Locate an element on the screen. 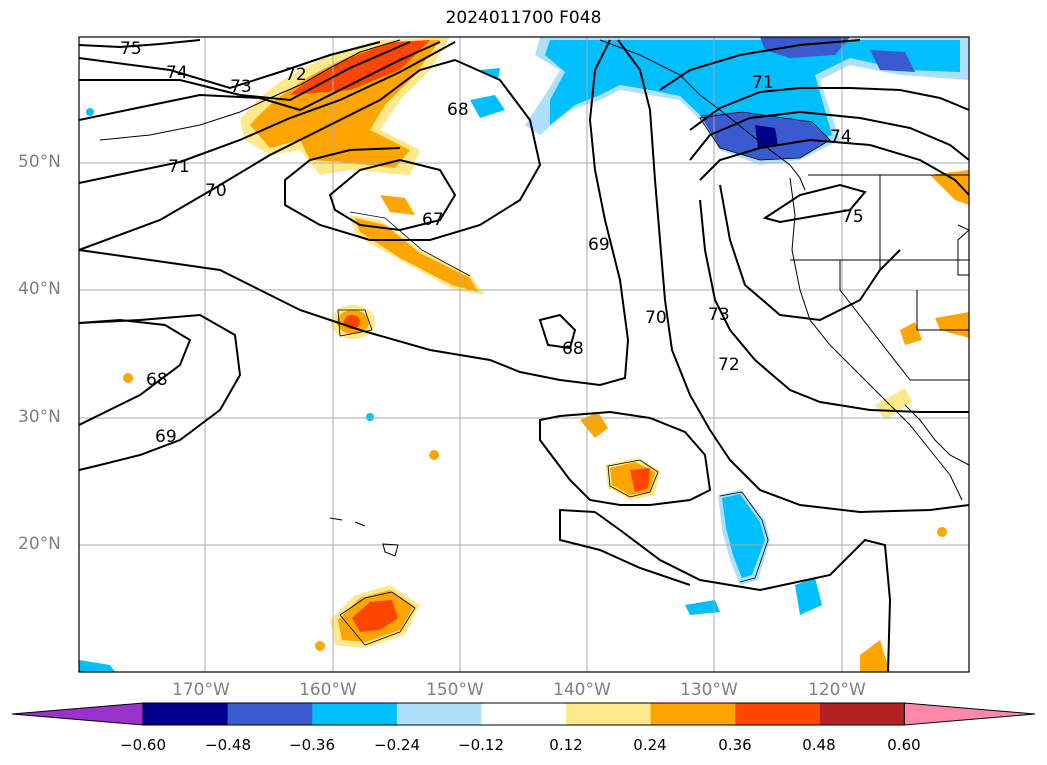 This screenshot has width=1047, height=765. lon-label-170w: 170°W is located at coordinates (201, 690).